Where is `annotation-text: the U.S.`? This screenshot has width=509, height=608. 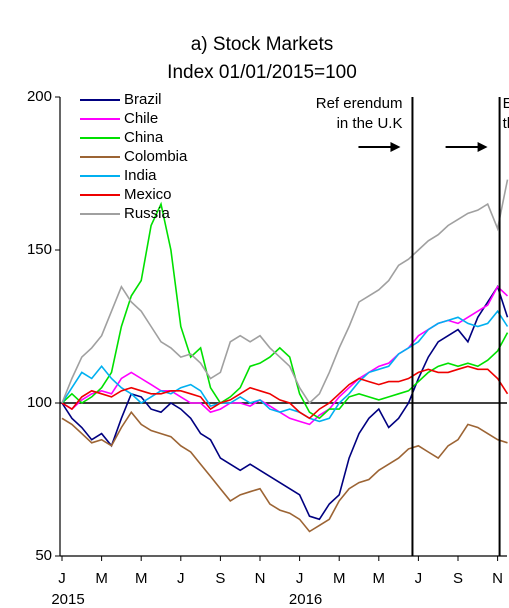
annotation-text: the U.S. is located at coordinates (506, 123).